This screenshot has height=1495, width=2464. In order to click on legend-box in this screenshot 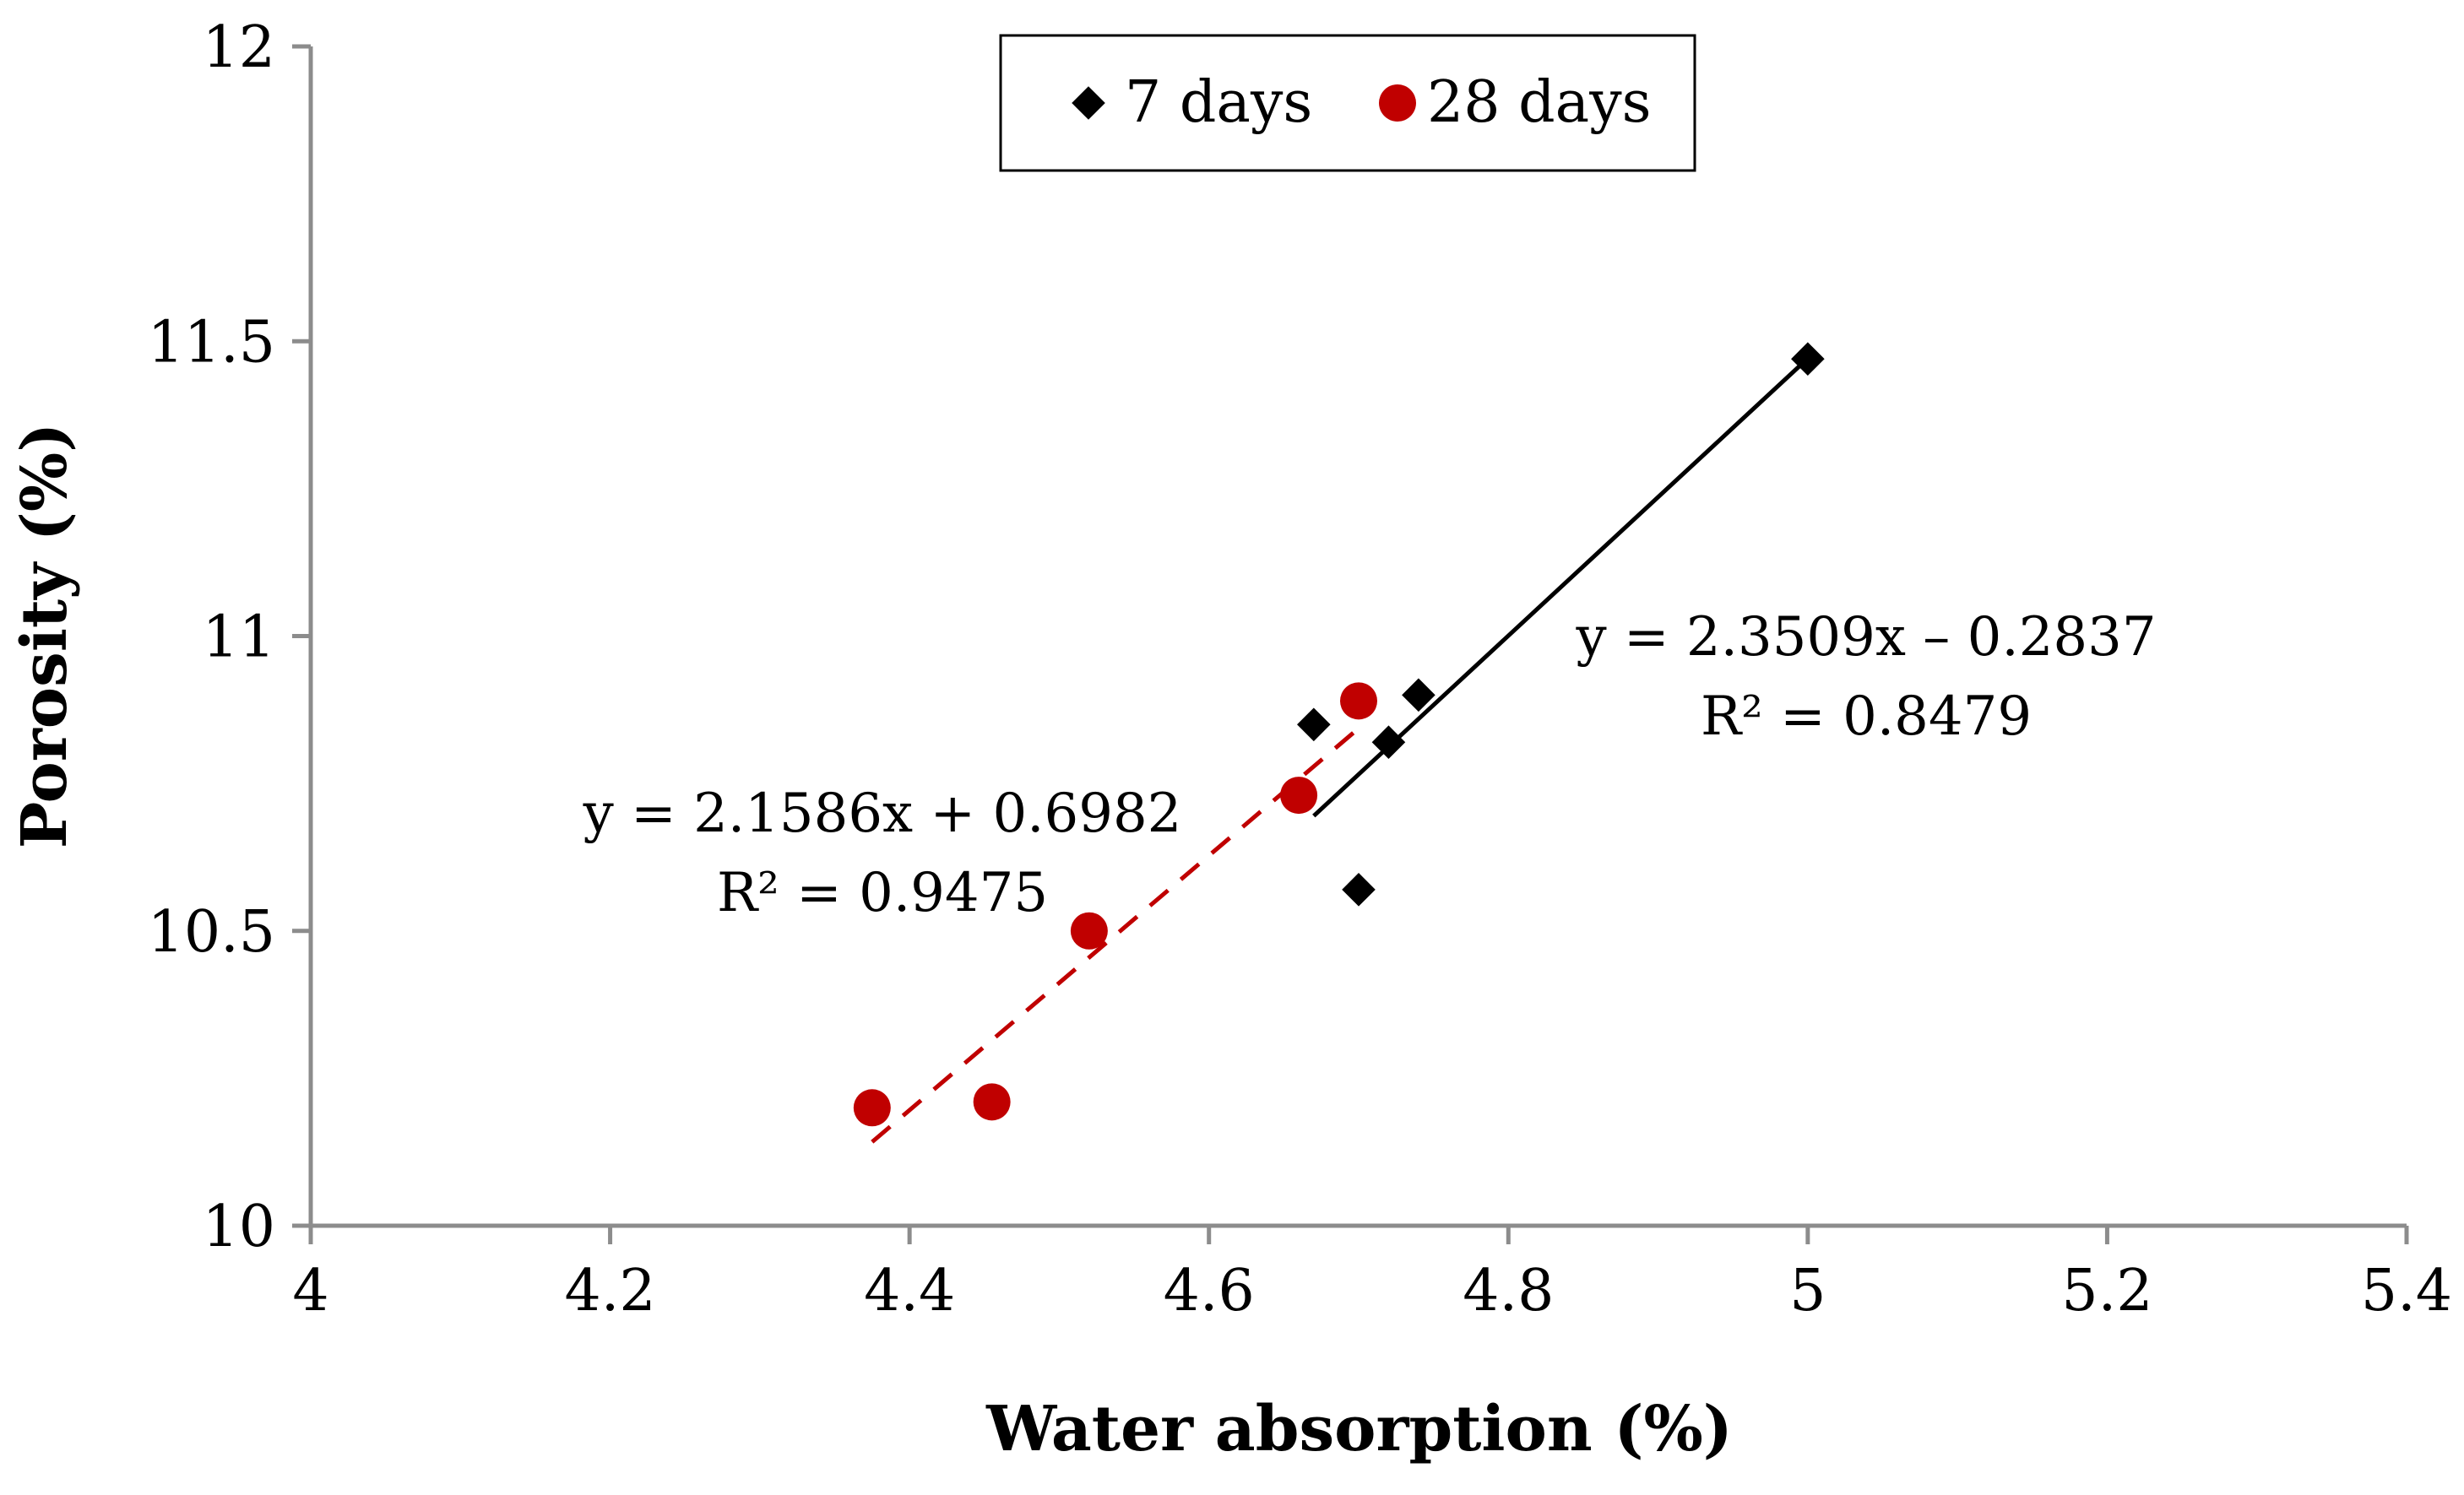, I will do `click(1347, 103)`.